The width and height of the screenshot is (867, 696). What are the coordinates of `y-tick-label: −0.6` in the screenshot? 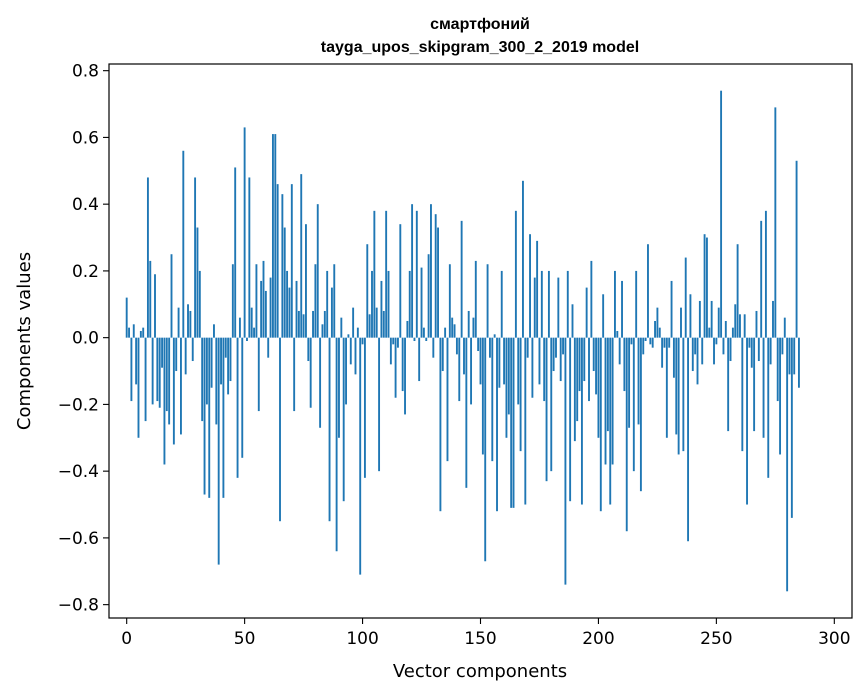 It's located at (78, 539).